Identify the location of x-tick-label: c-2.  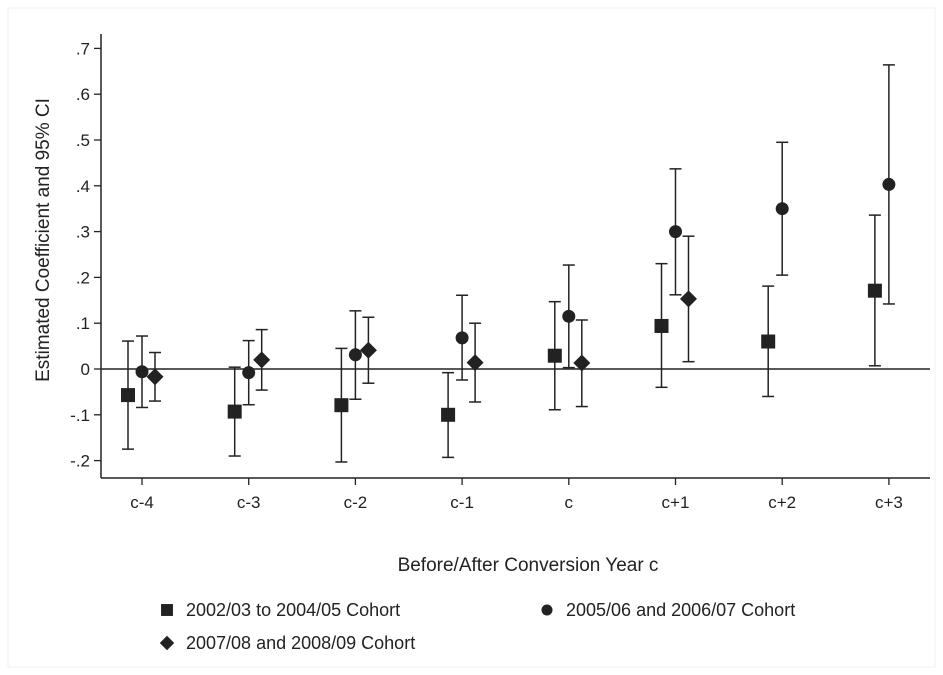
(356, 502).